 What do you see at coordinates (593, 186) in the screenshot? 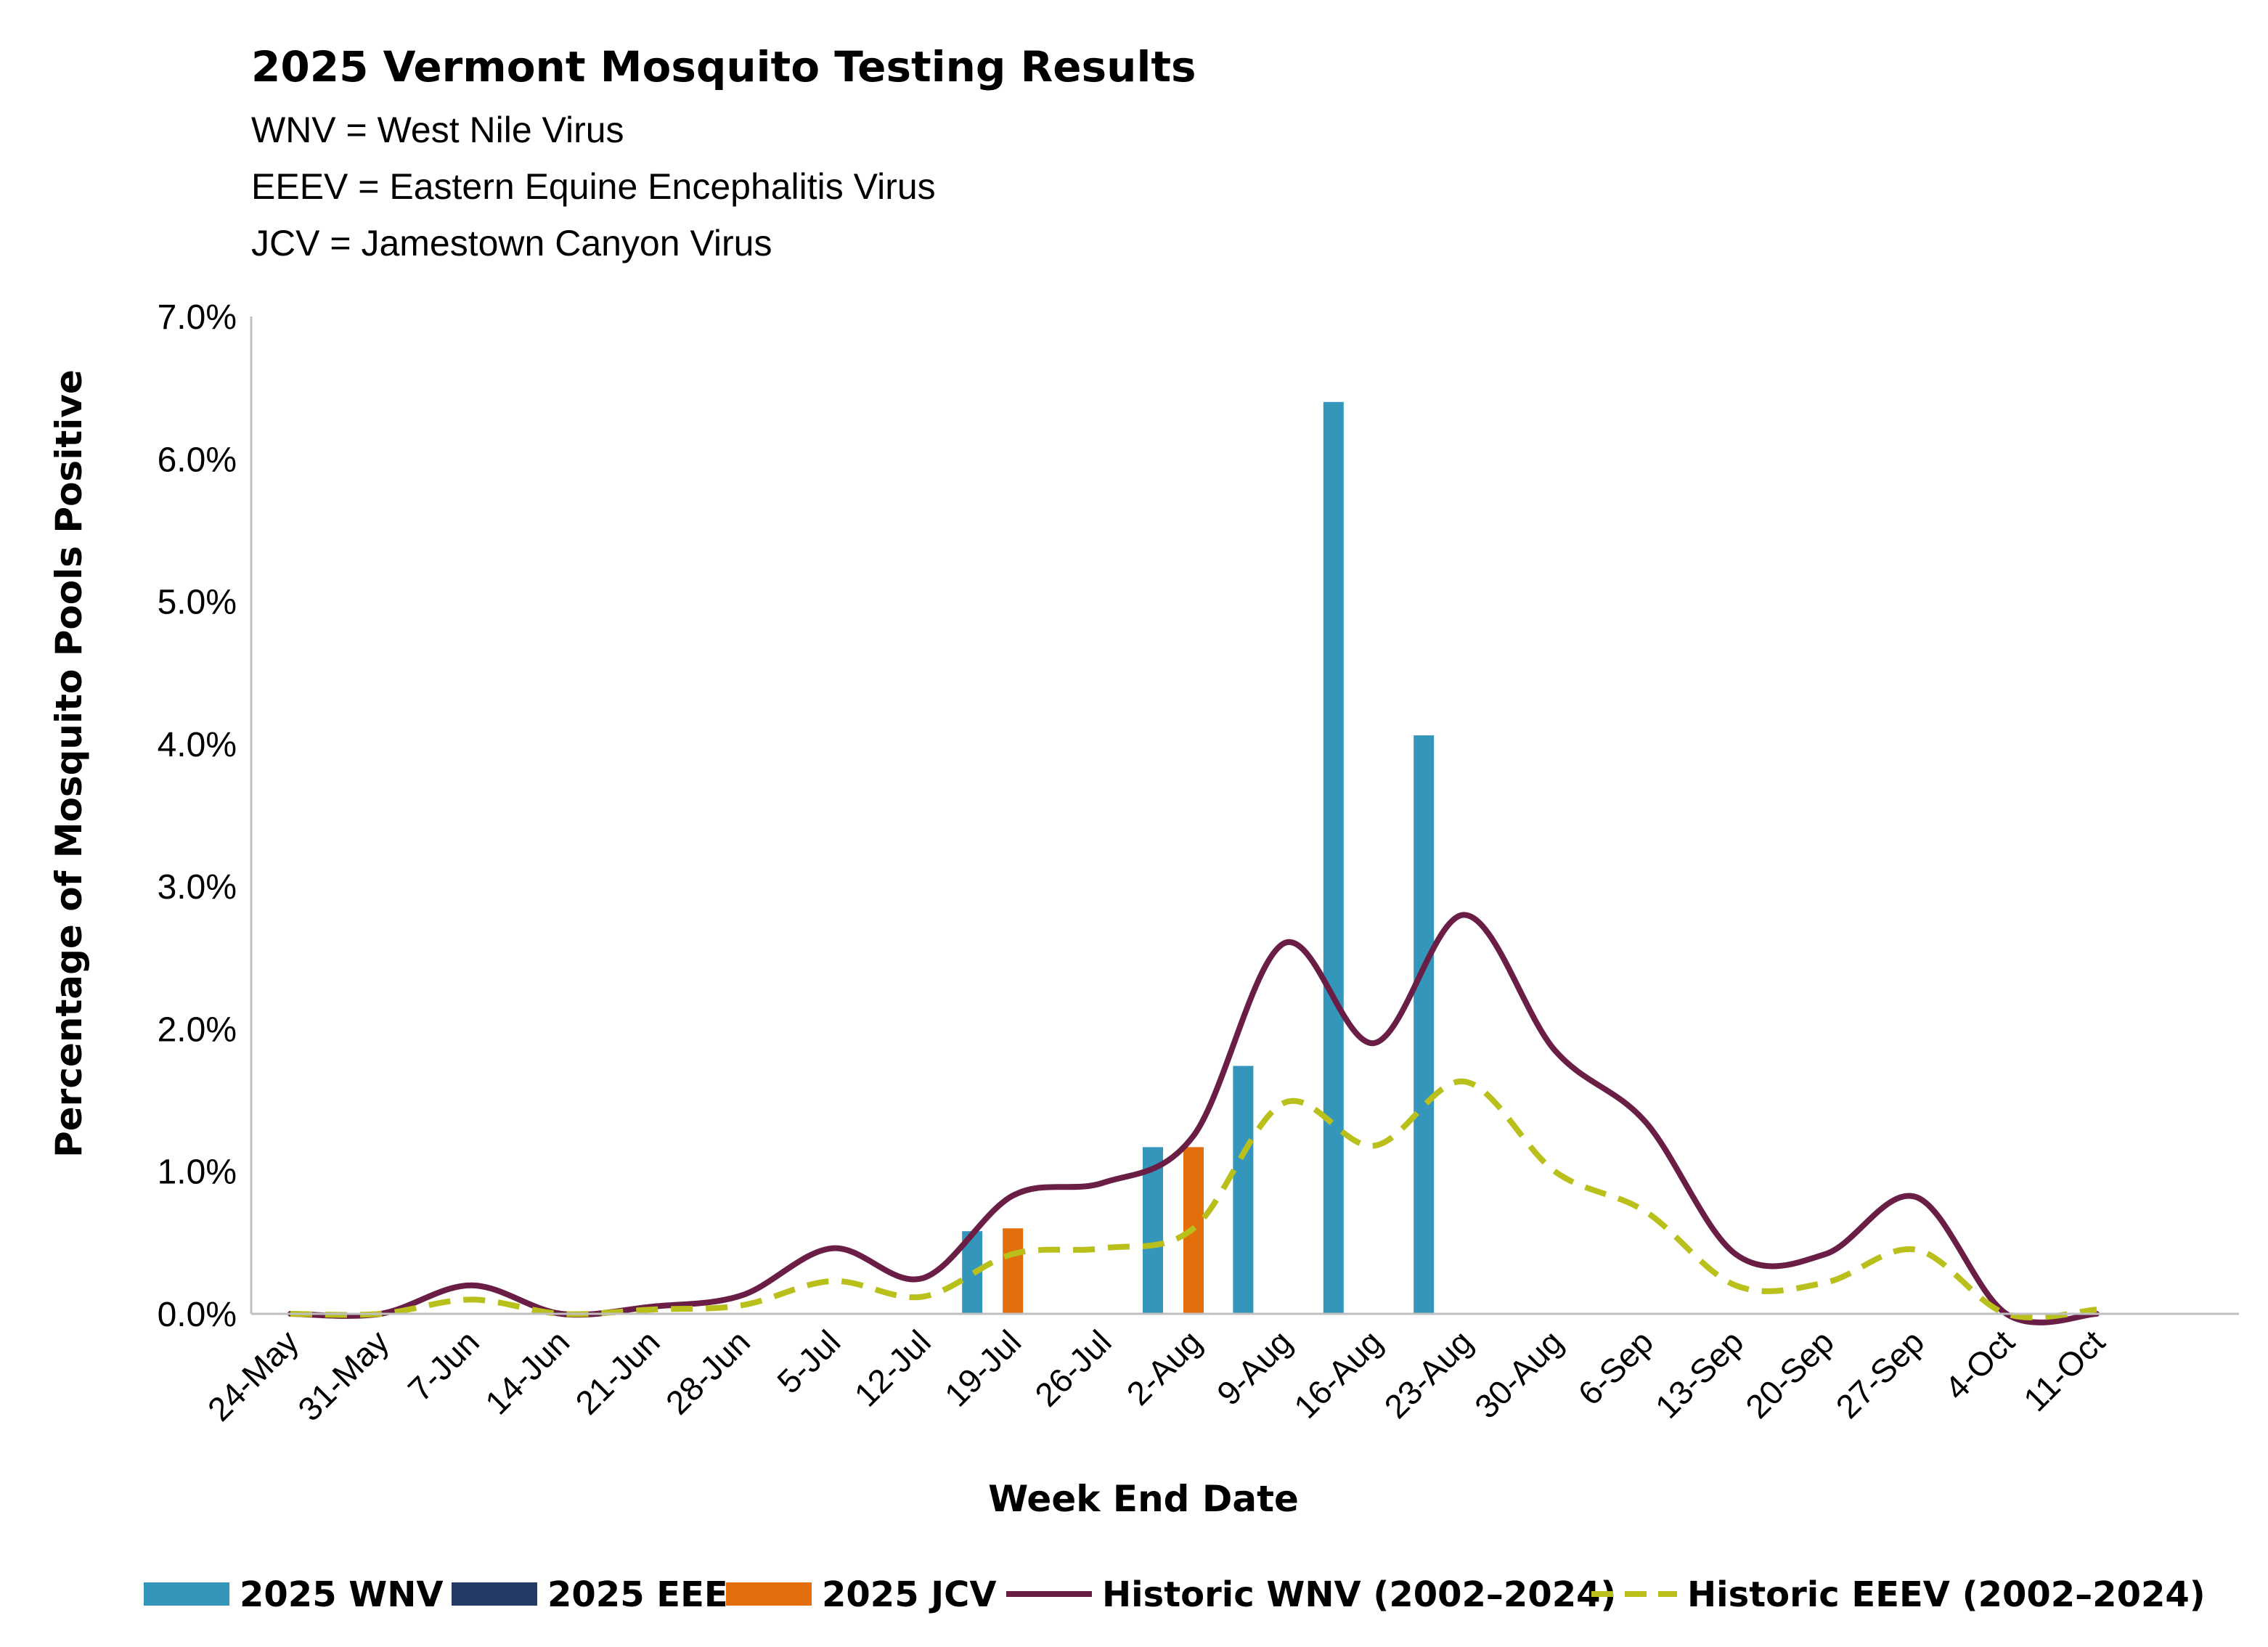
I see `abbreviation-note-eeev: EEEV = Eastern Equine Encephalitis Virus` at bounding box center [593, 186].